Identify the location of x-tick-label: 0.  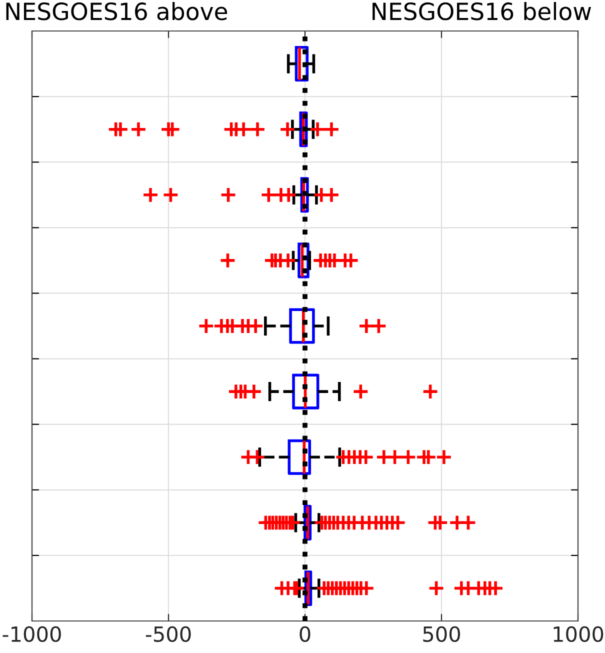
(305, 634).